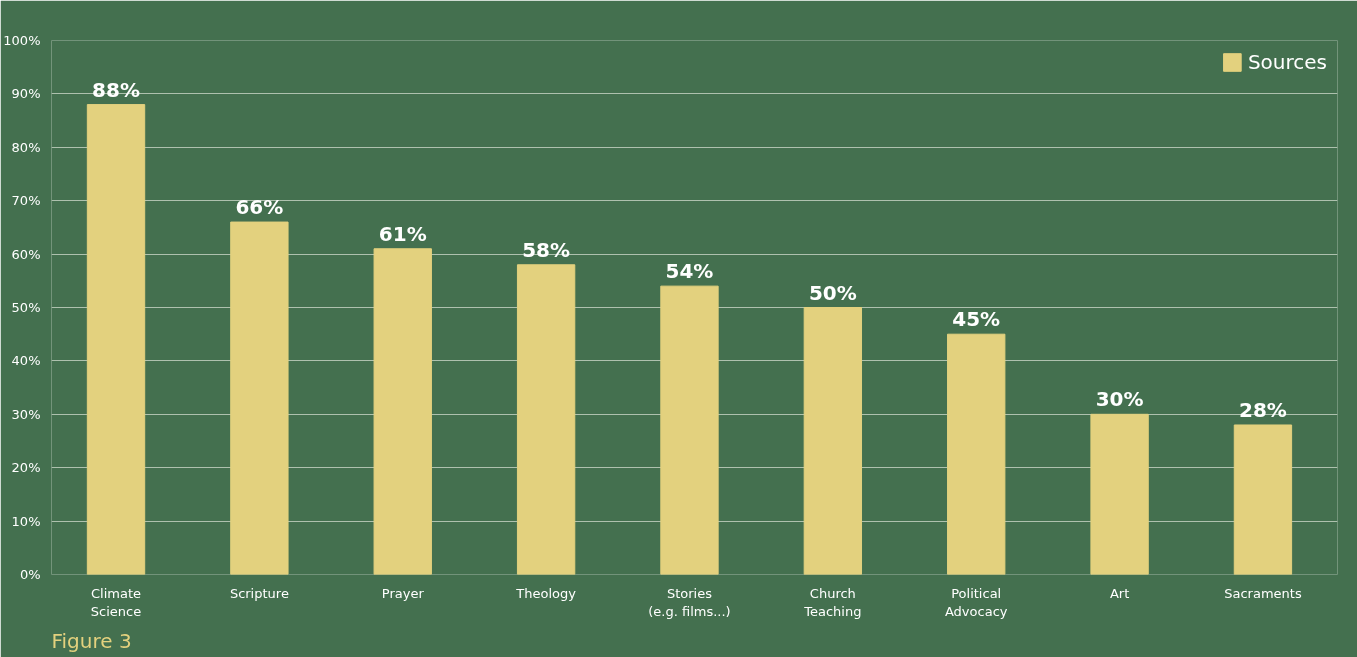 The width and height of the screenshot is (1357, 657). What do you see at coordinates (22, 40) in the screenshot?
I see `y-tick-label: 100%` at bounding box center [22, 40].